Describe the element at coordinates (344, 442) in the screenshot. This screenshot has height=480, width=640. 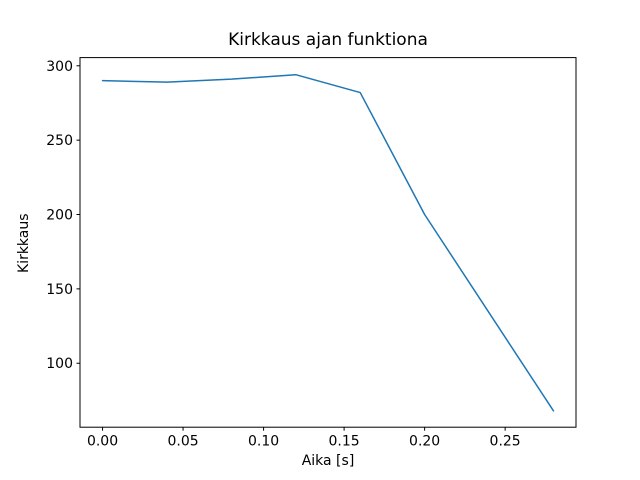
I see `x-tick-label: 0.15` at that location.